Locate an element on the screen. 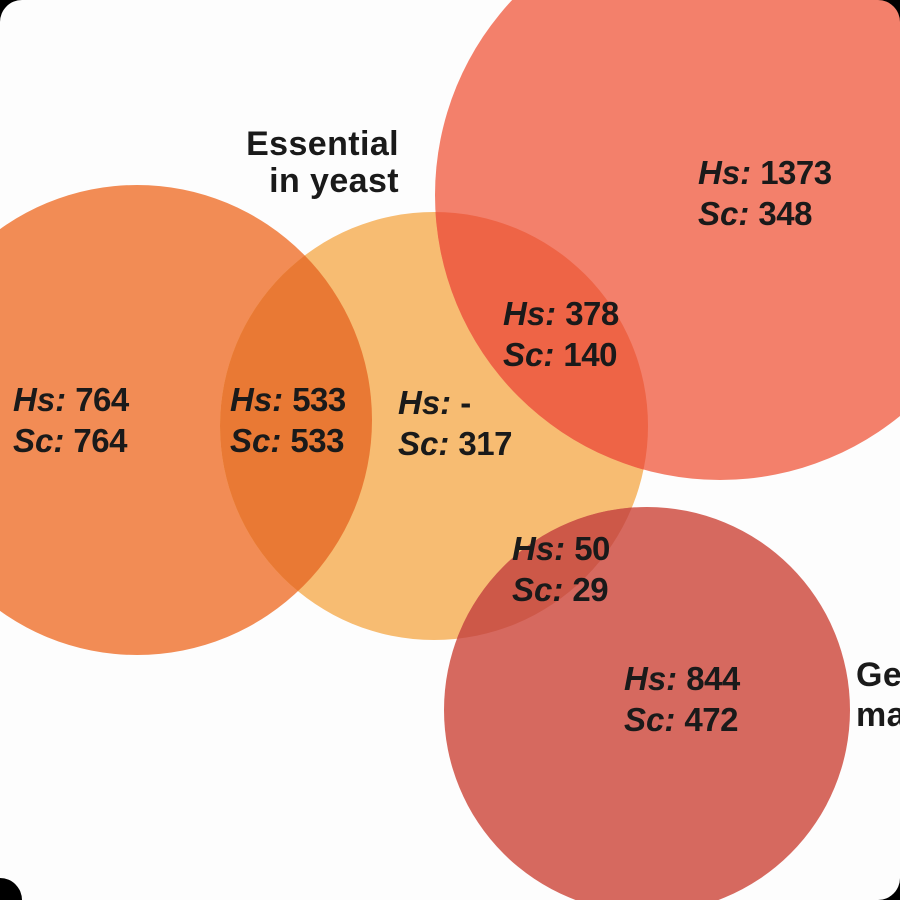 The width and height of the screenshot is (900, 900). hs-count: 1373 is located at coordinates (796, 172).